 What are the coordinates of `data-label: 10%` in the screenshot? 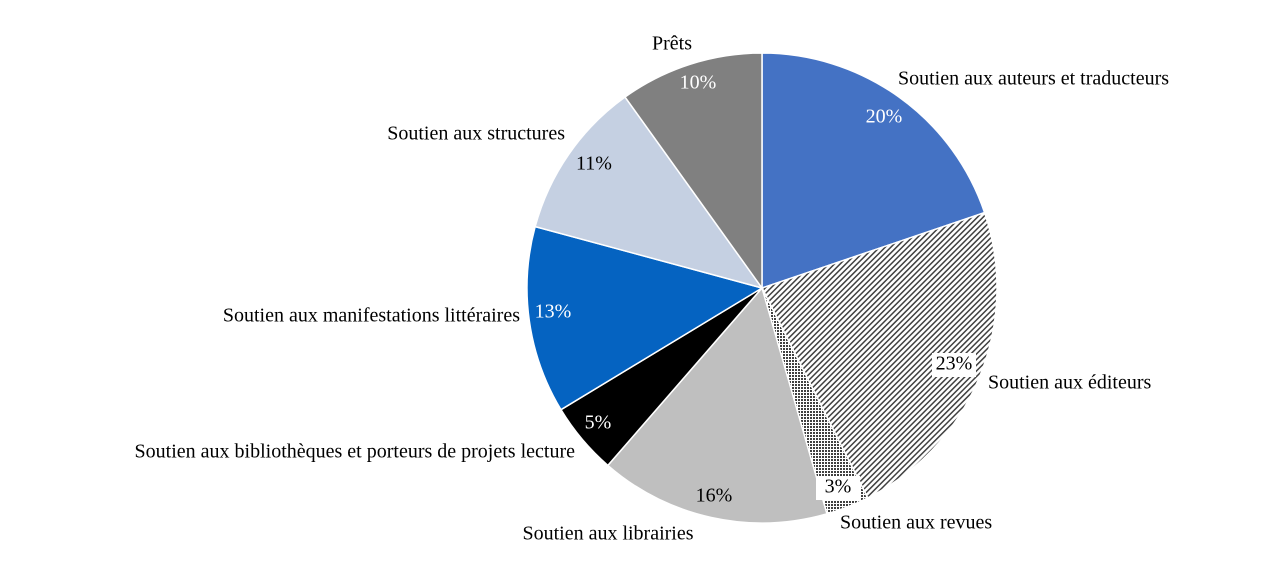 It's located at (698, 83).